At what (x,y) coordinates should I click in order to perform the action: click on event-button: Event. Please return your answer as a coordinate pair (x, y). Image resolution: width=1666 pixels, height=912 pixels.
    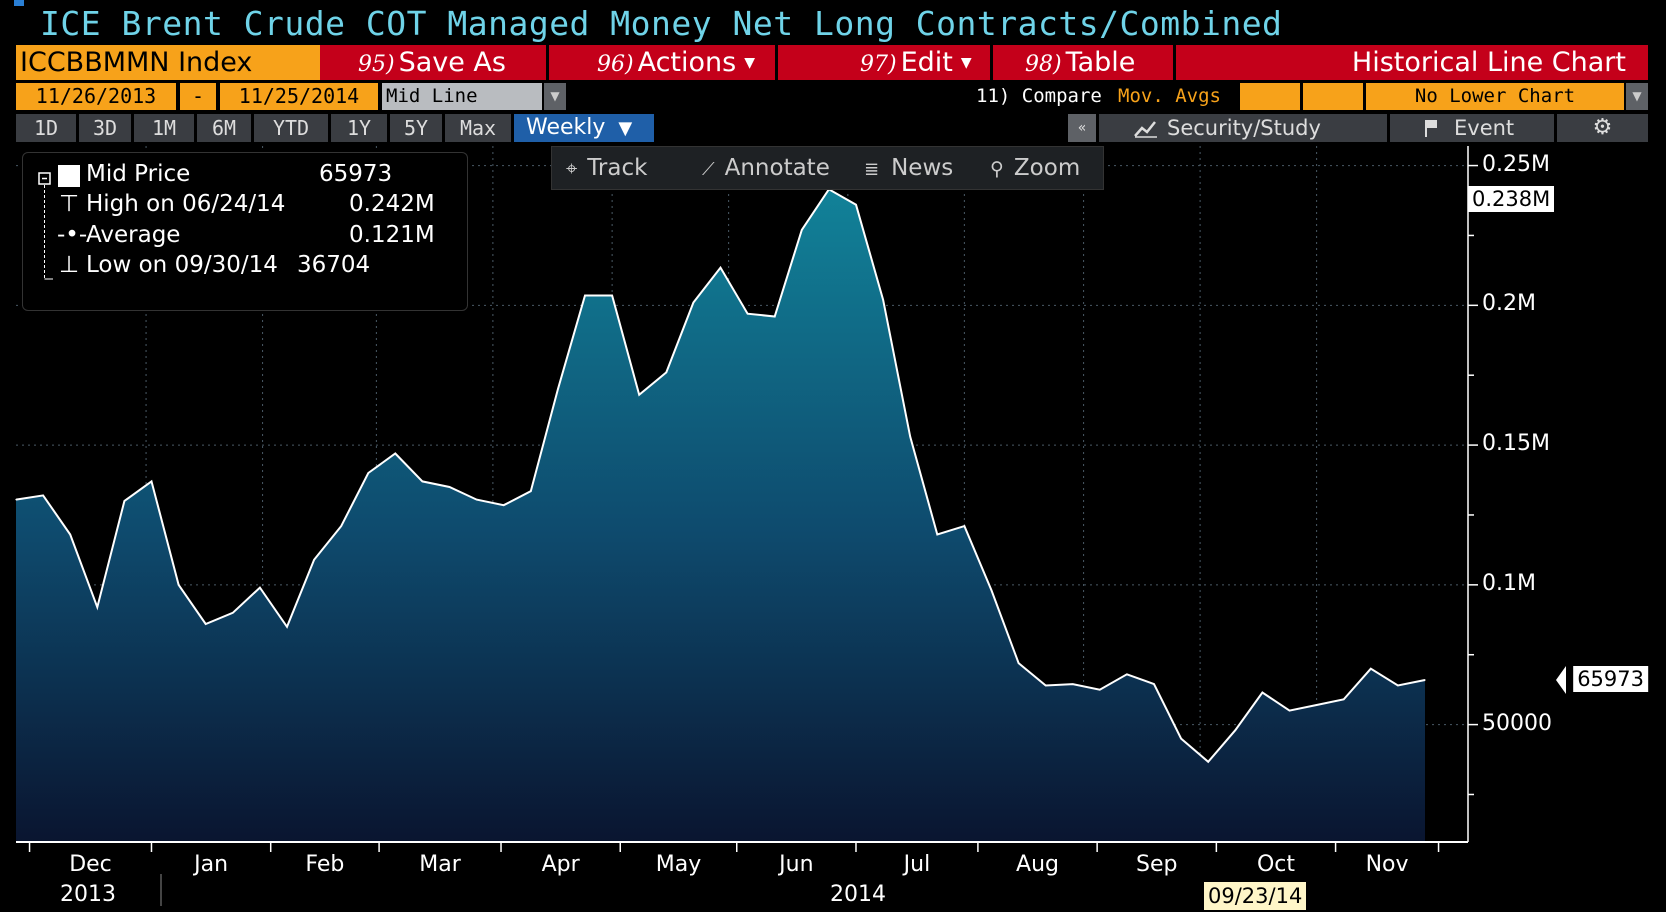
    Looking at the image, I should click on (1472, 128).